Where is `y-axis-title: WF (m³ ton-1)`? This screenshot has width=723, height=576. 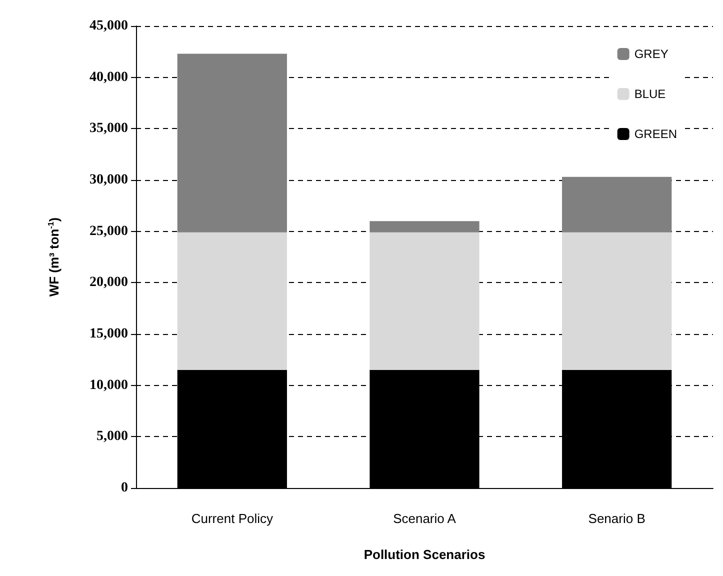 y-axis-title: WF (m³ ton-1) is located at coordinates (54, 257).